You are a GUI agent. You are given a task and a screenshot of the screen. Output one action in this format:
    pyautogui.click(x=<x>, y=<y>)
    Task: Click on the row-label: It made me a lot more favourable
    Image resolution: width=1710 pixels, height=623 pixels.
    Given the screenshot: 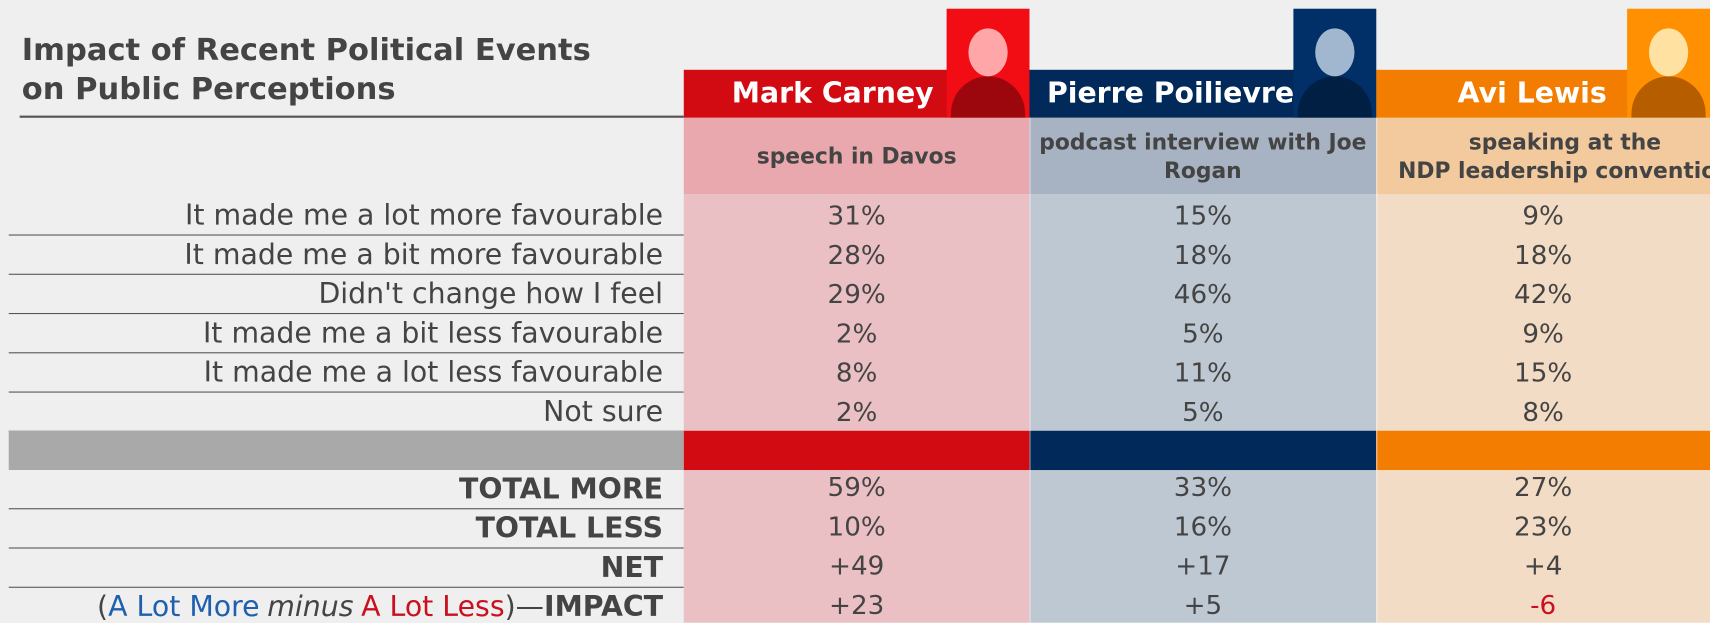 What is the action you would take?
    pyautogui.click(x=424, y=216)
    